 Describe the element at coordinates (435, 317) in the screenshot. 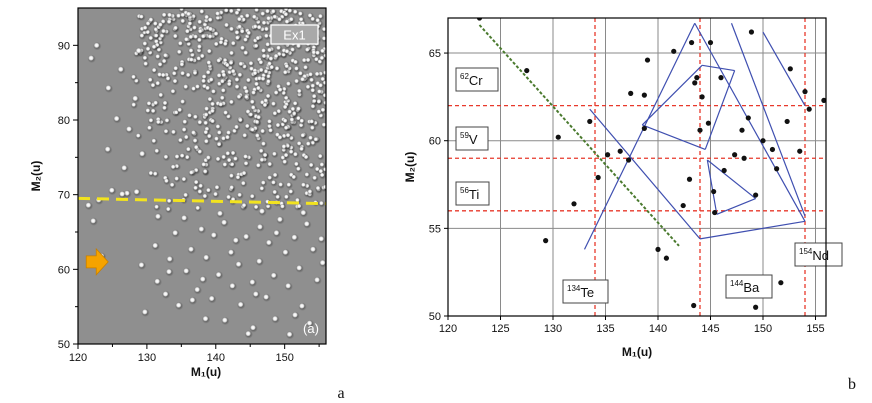

I see `y-tick-label: 50` at that location.